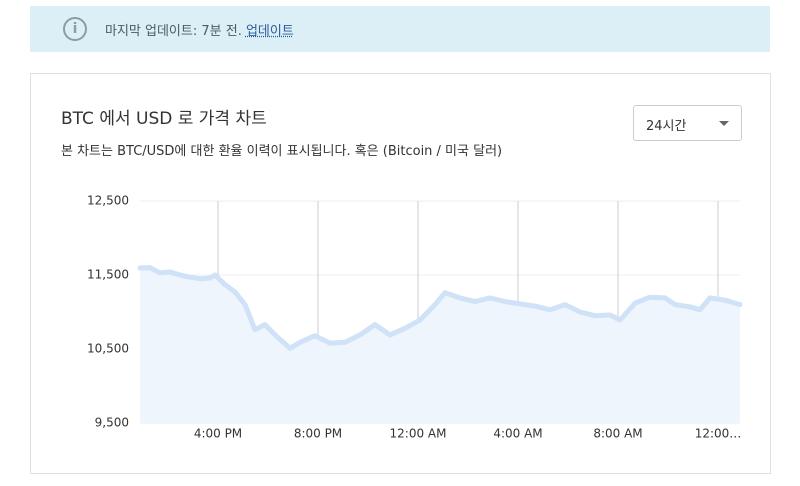  Describe the element at coordinates (75, 29) in the screenshot. I see `info-icon: i` at that location.